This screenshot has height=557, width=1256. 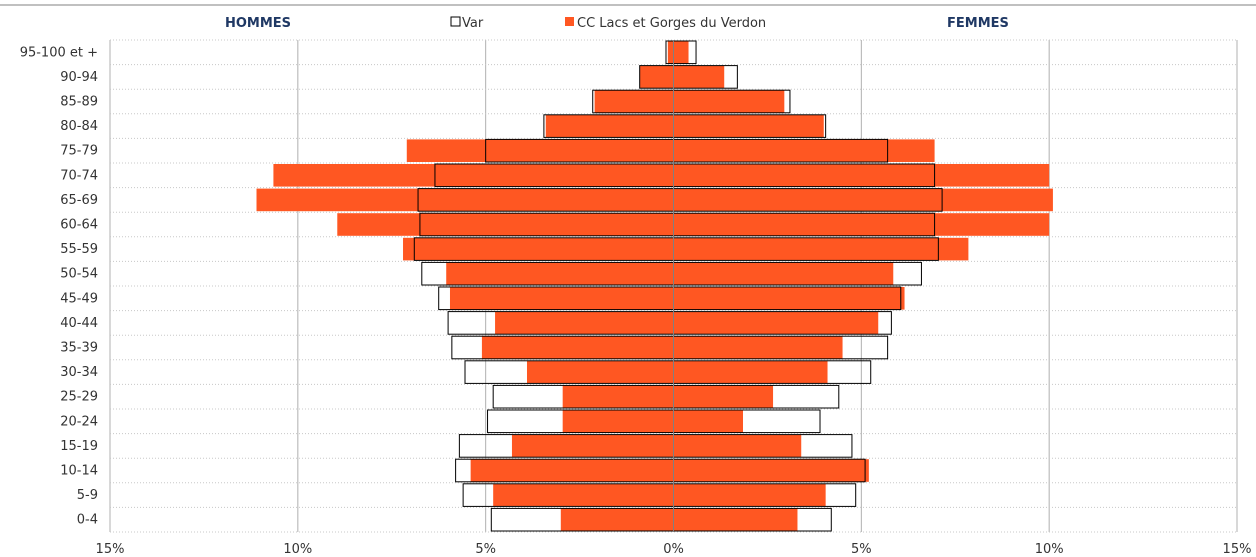 I want to click on y-tick-label: 25-29, so click(x=79, y=397).